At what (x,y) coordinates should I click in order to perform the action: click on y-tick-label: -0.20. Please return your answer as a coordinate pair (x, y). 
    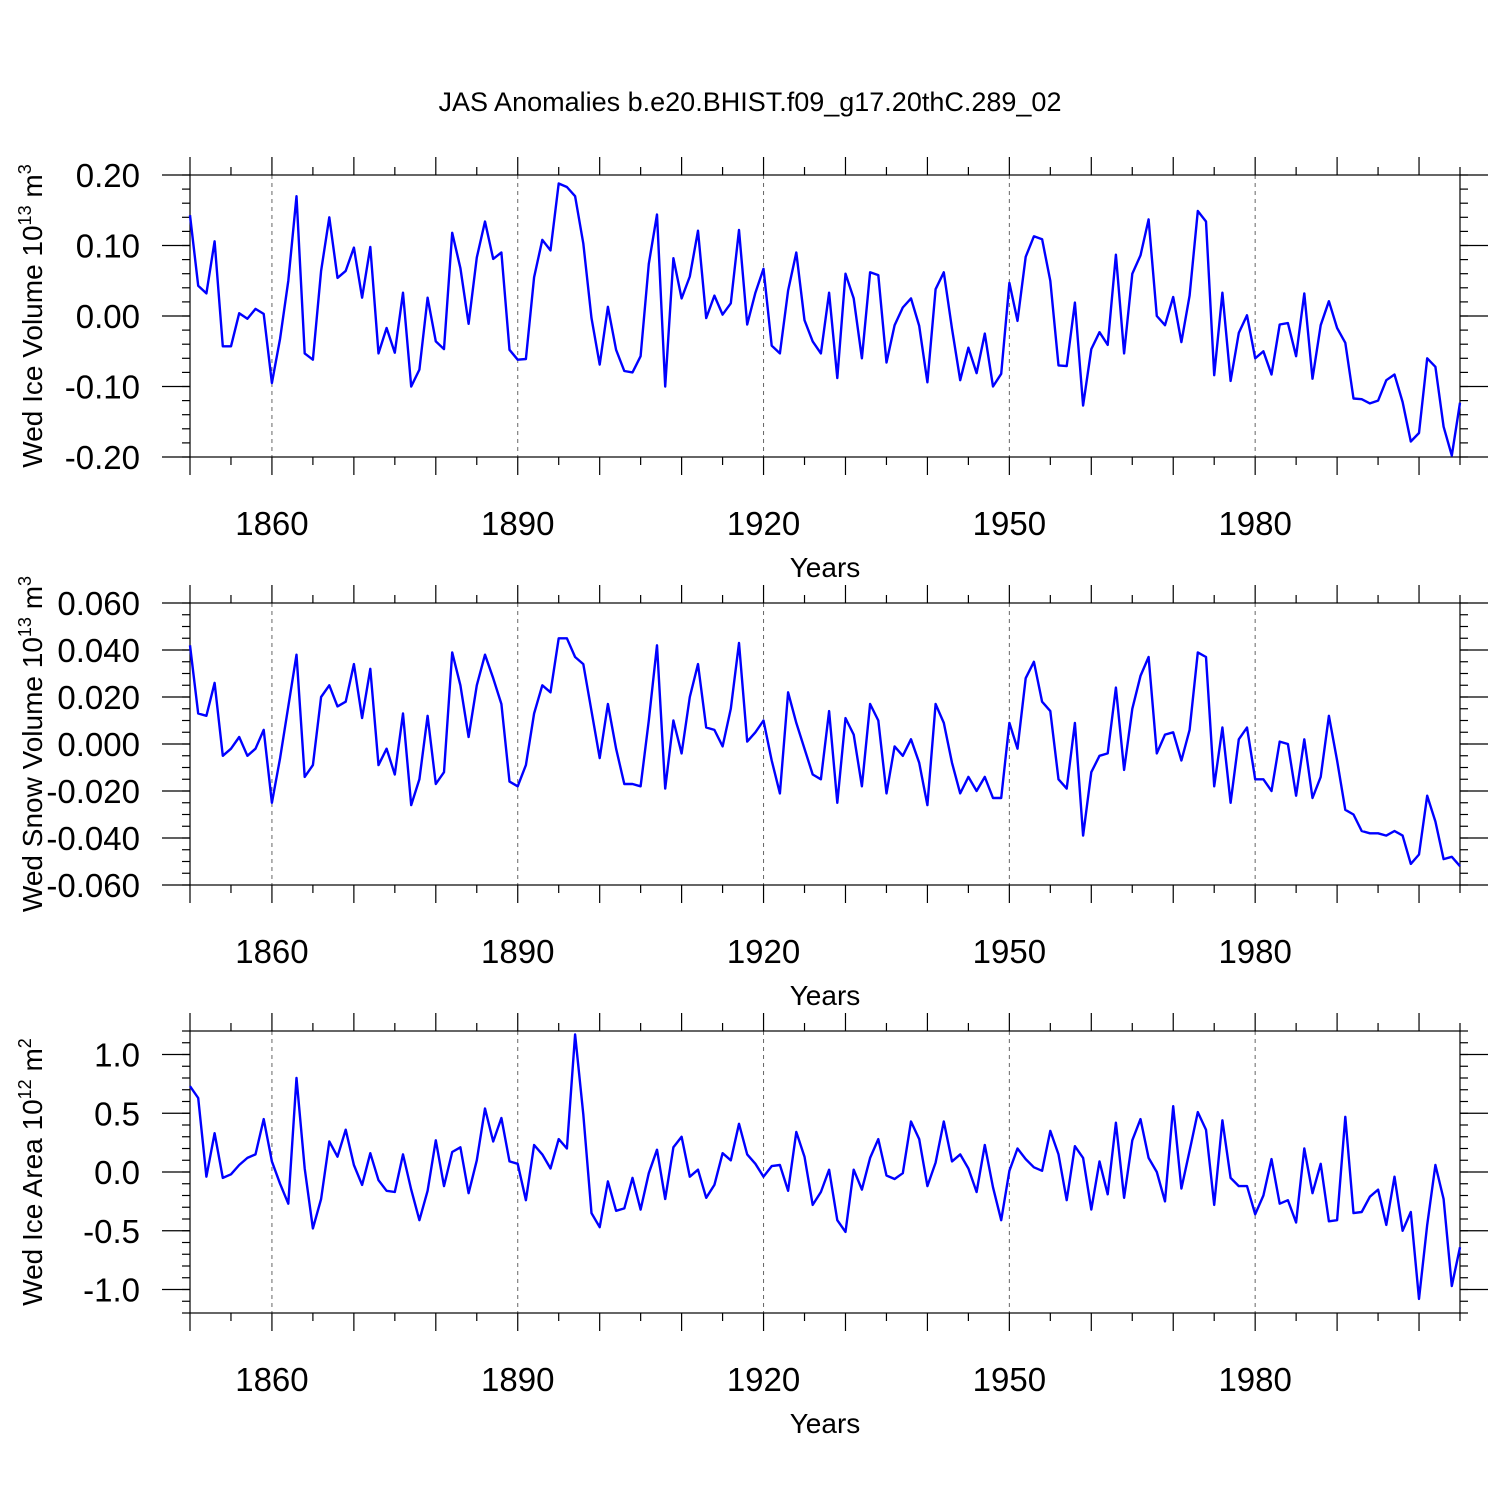
    Looking at the image, I should click on (102, 457).